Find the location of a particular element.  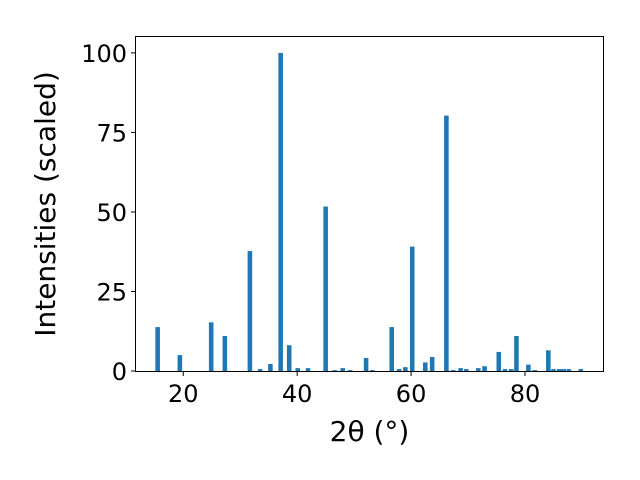

y-tick-label: 0 is located at coordinates (119, 372).